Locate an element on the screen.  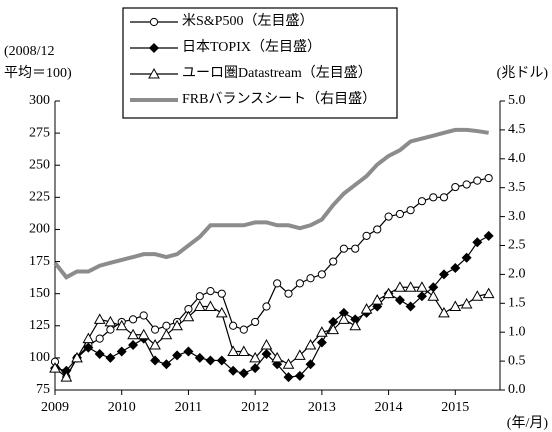
y-tick-label: 100 is located at coordinates (39, 357).